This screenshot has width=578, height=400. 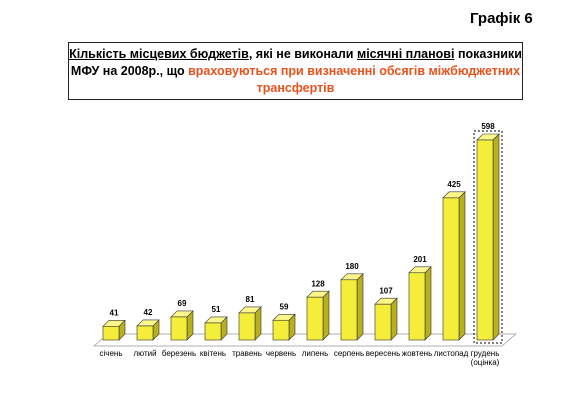 What do you see at coordinates (383, 353) in the screenshot?
I see `x-tick-label: вересень` at bounding box center [383, 353].